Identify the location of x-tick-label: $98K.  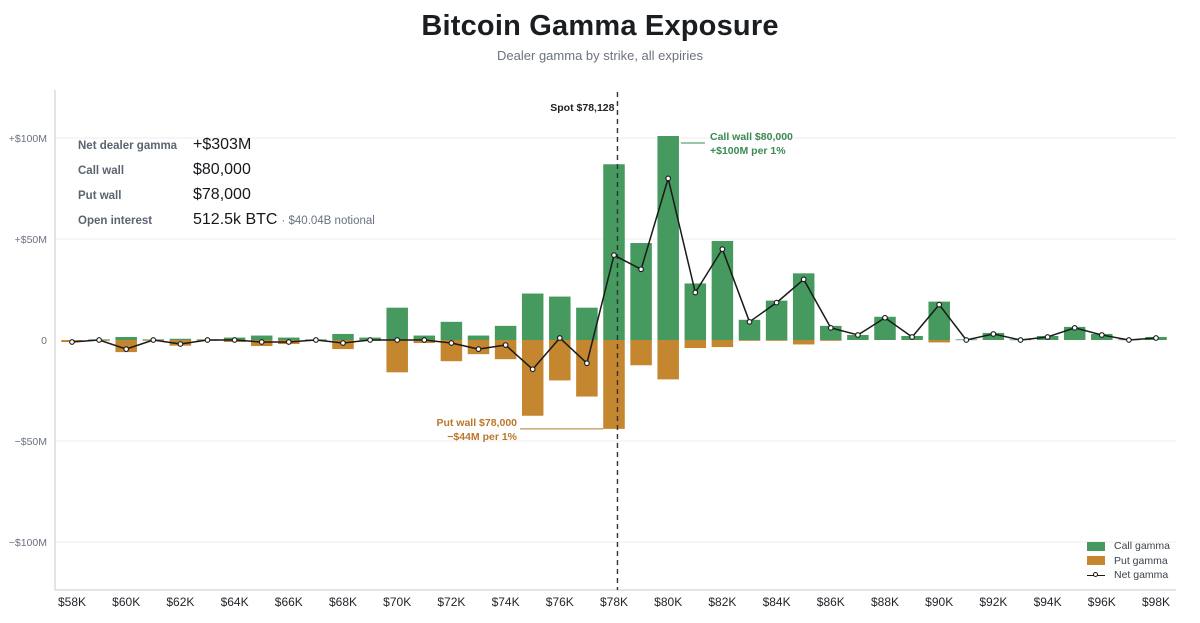
(1156, 602).